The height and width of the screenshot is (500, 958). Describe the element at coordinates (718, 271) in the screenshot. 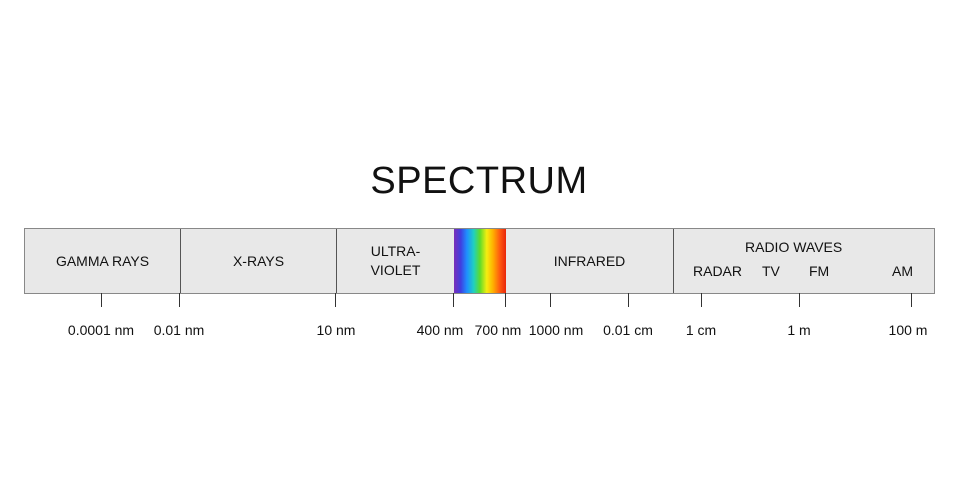

I see `sub-band-radar: RADAR` at that location.